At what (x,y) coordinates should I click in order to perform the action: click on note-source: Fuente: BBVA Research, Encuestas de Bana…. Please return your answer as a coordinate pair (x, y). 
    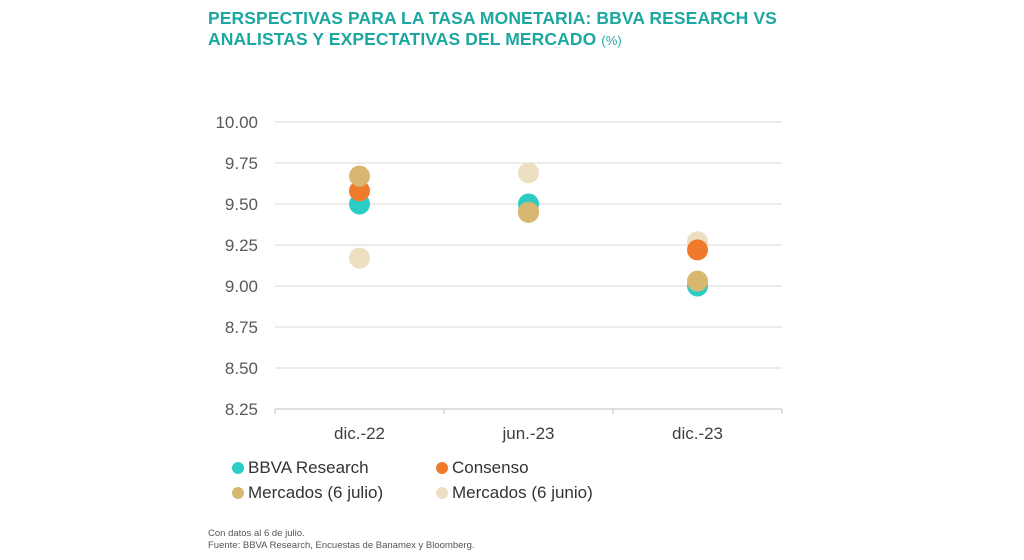
    Looking at the image, I should click on (341, 545).